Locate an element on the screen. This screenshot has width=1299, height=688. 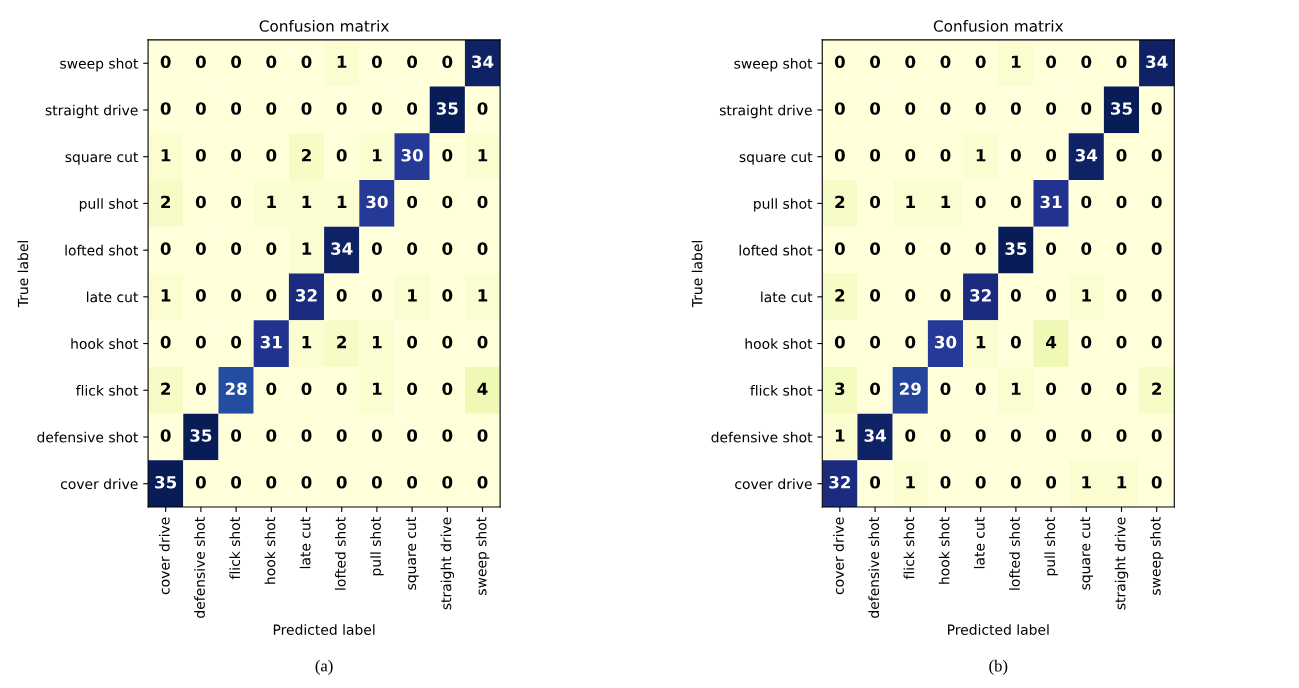
y-tick-label: defensive shot is located at coordinates (762, 437).